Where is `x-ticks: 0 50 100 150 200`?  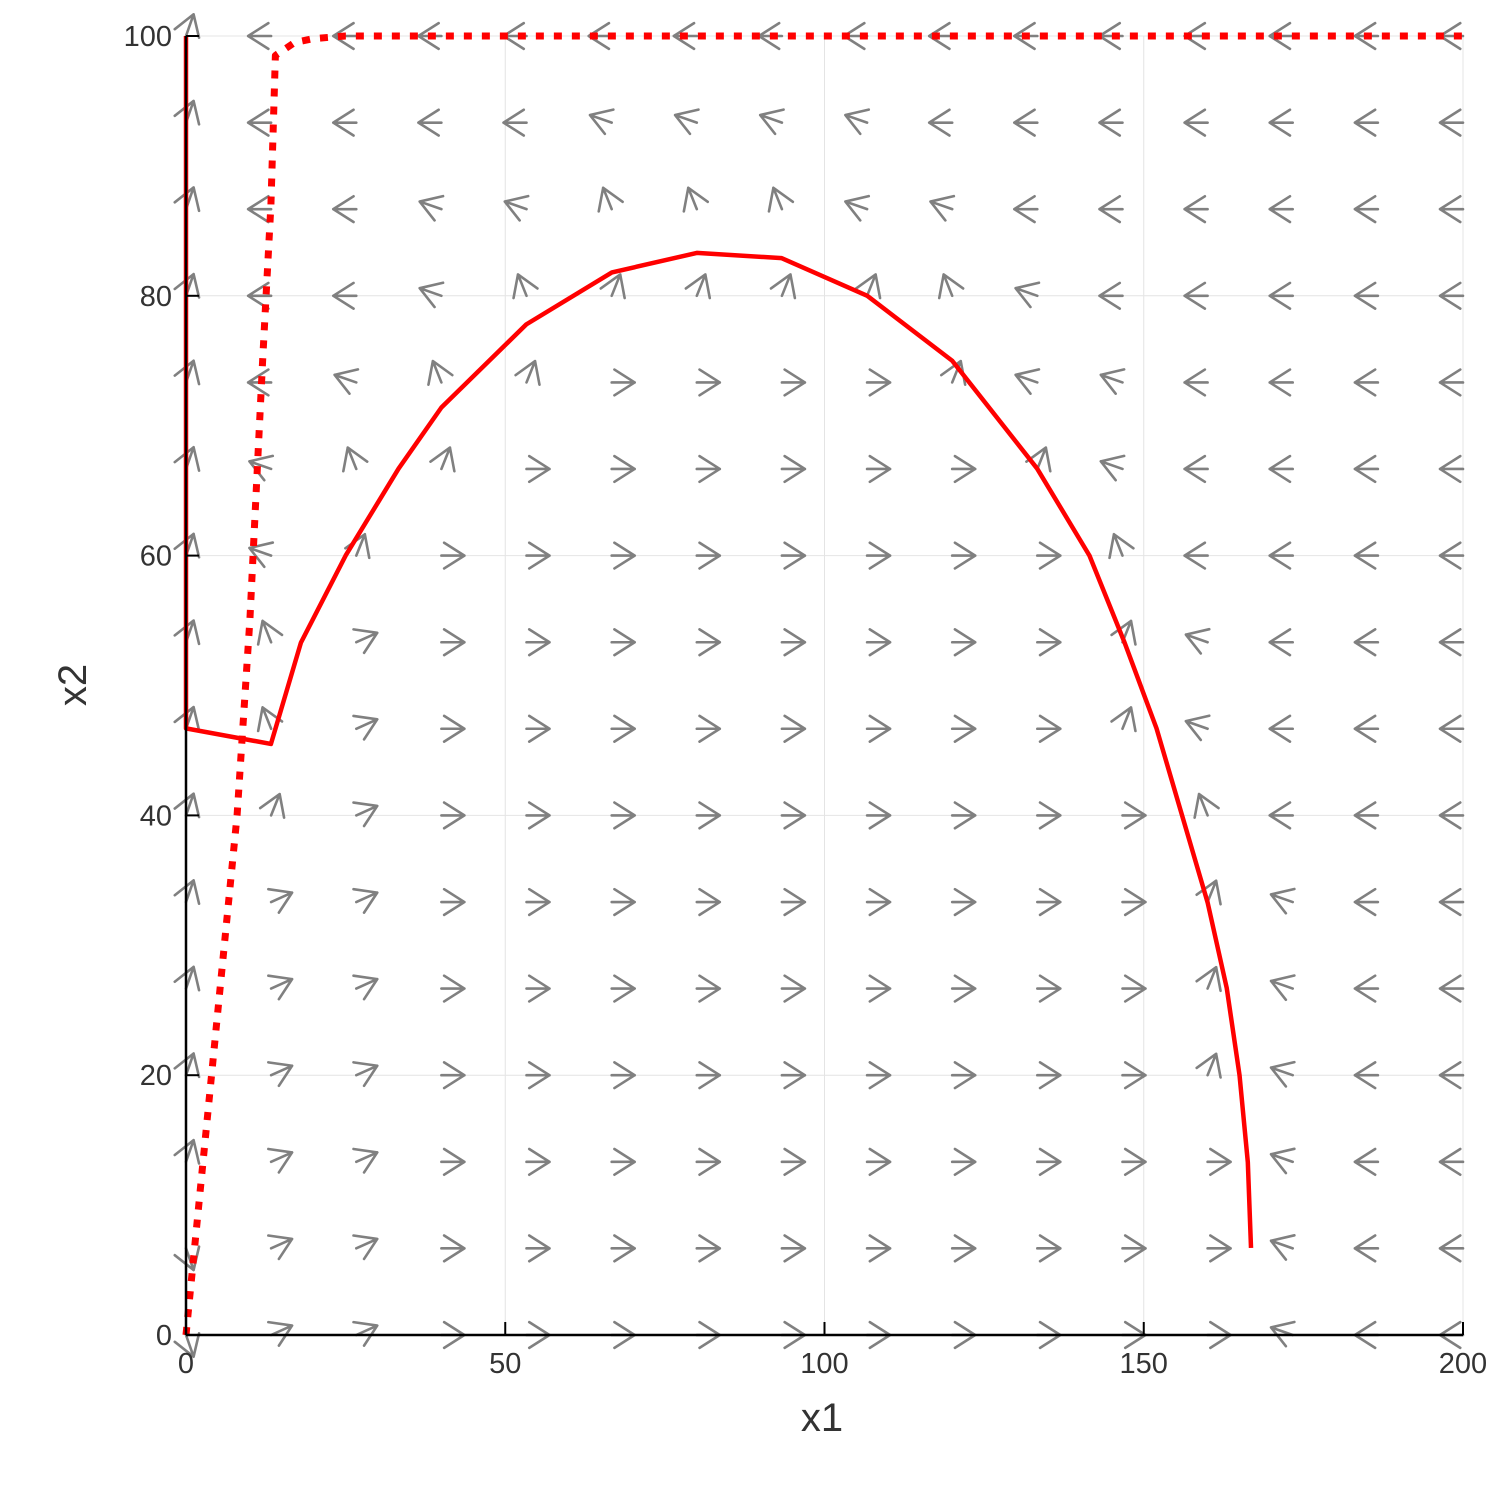
x-ticks: 0 50 100 150 200 is located at coordinates (832, 1351).